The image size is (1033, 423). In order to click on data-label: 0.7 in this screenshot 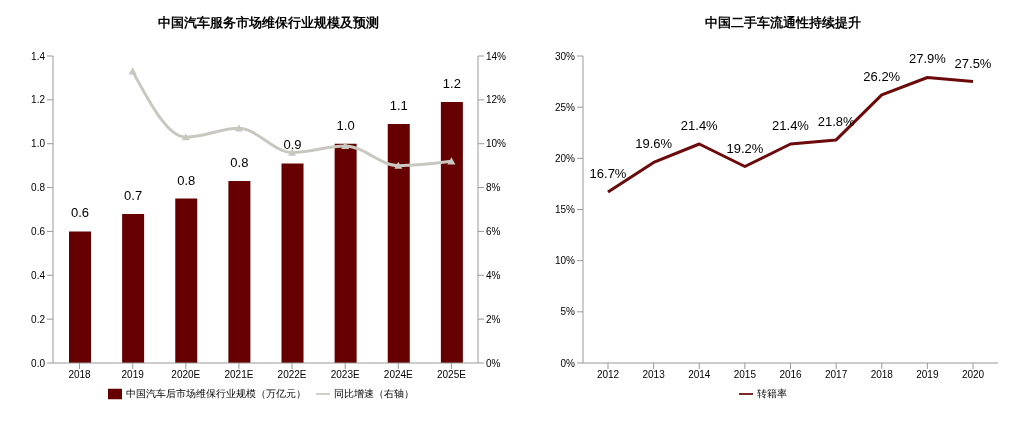, I will do `click(133, 195)`.